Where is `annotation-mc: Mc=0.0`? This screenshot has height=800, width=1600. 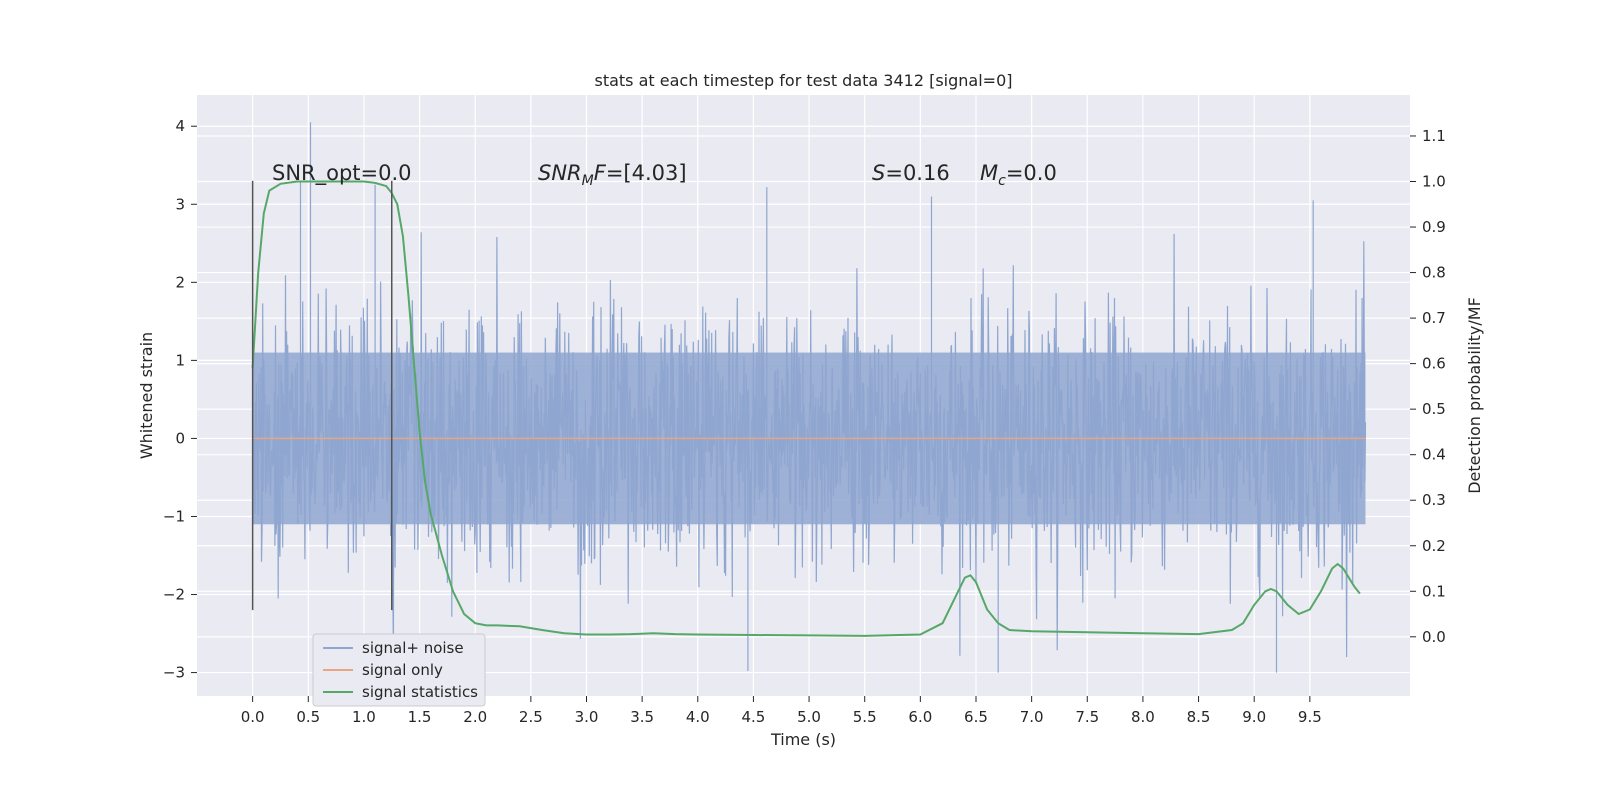 annotation-mc: Mc=0.0 is located at coordinates (1018, 175).